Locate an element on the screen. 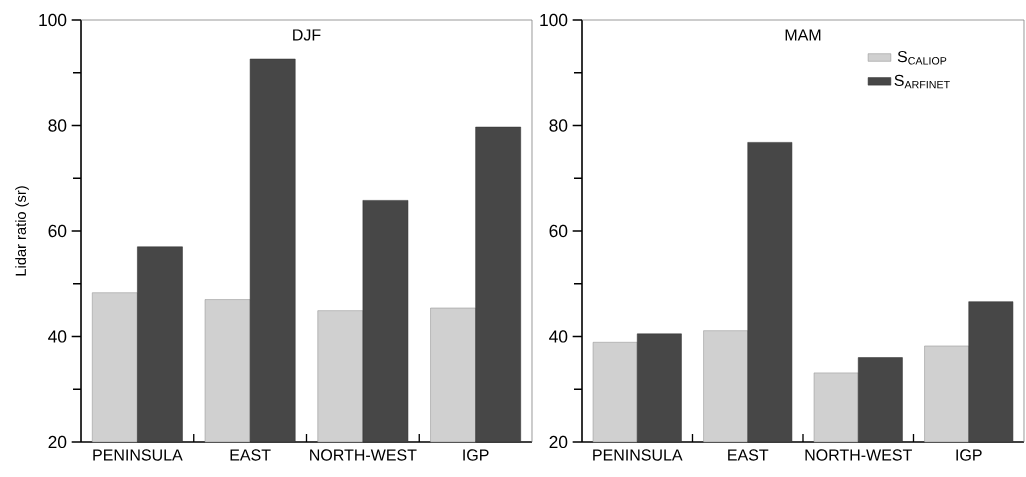 Image resolution: width=1026 pixels, height=477 pixels. legend-label: S$_{CALIOP}$ is located at coordinates (922, 57).